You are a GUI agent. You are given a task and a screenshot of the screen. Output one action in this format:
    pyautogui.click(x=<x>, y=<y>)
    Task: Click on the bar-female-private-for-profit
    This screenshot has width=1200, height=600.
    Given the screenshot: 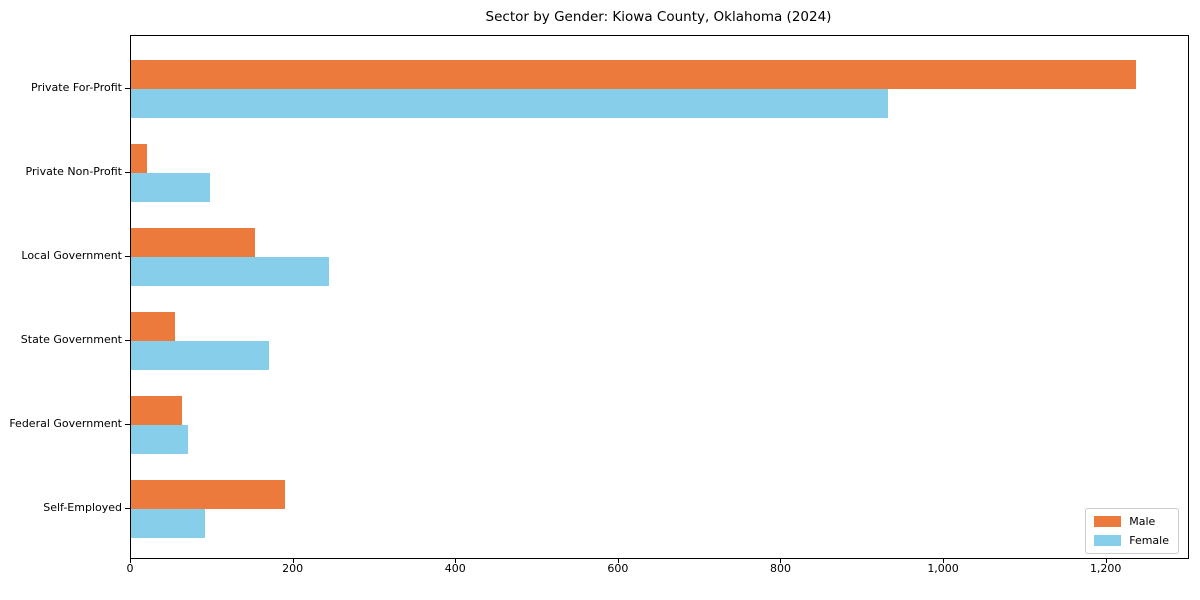 What is the action you would take?
    pyautogui.click(x=509, y=103)
    